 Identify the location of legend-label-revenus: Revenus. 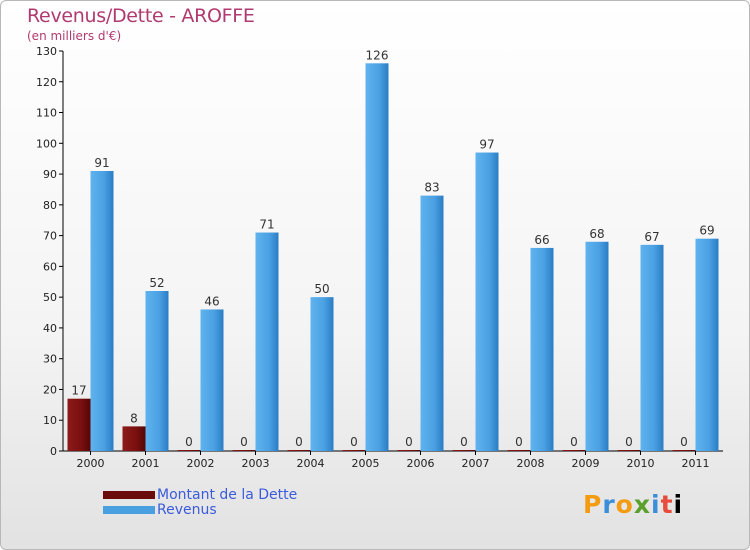
(187, 509).